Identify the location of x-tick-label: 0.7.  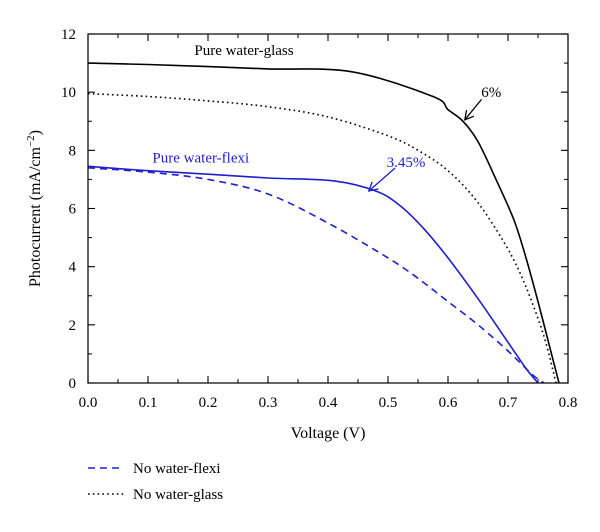
(508, 403).